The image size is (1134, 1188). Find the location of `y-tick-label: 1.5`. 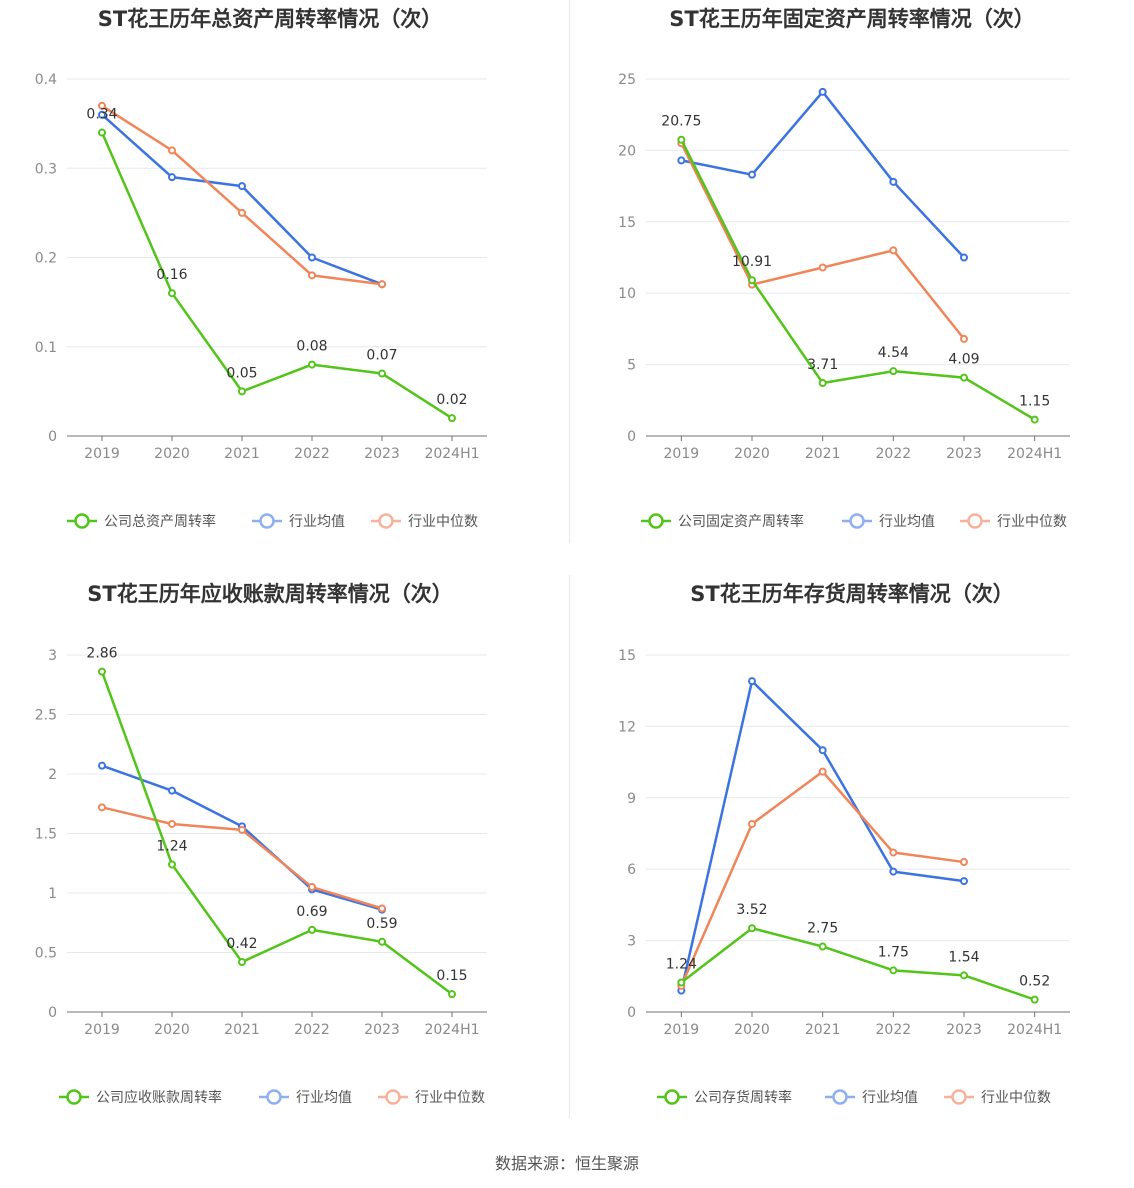

y-tick-label: 1.5 is located at coordinates (46, 835).